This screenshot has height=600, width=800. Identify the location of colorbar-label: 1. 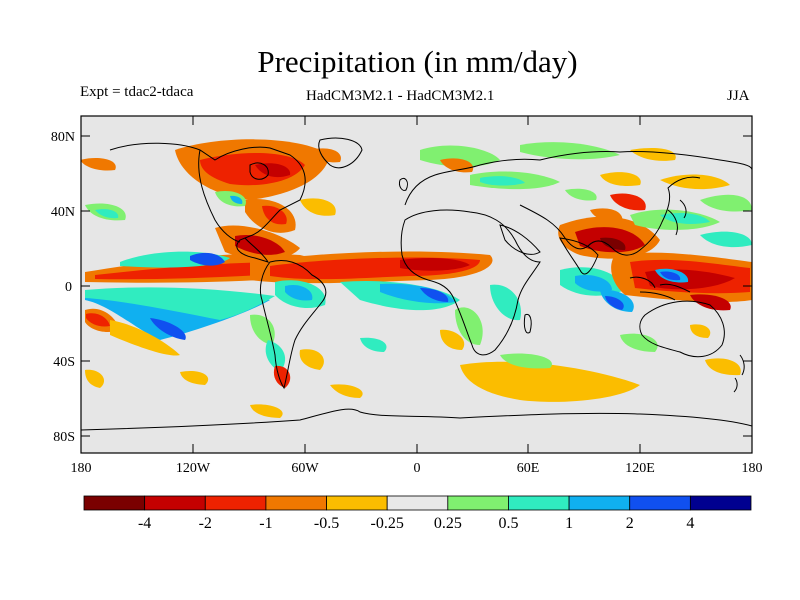
(569, 523).